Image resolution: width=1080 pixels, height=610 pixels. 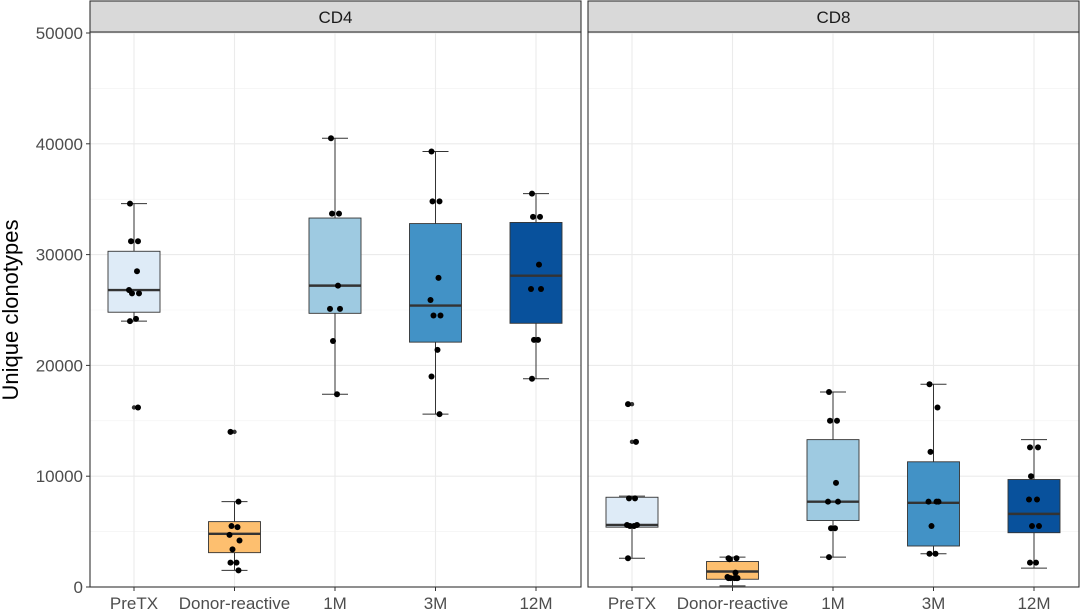 I want to click on y-tick-label: 10000, so click(x=59, y=476).